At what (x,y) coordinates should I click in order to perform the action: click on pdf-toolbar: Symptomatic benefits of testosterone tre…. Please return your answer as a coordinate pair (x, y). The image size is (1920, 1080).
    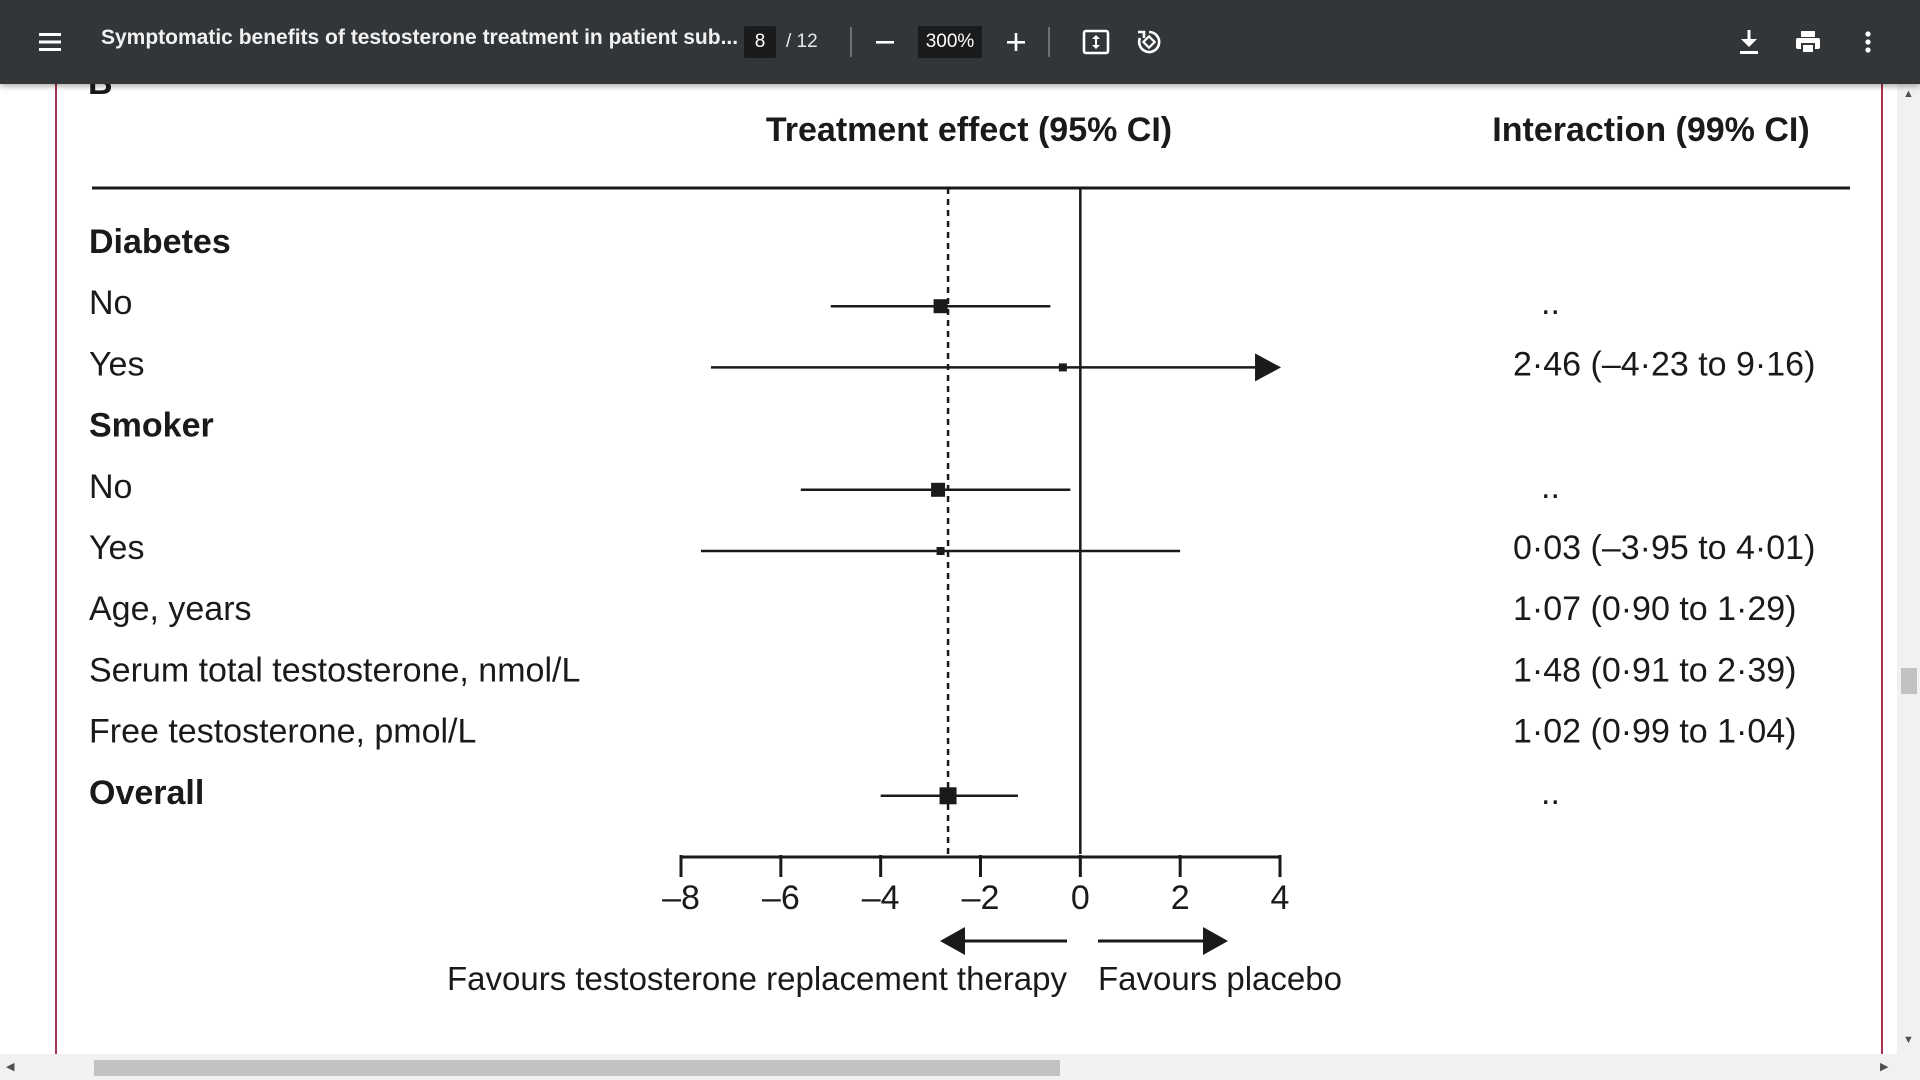
    Looking at the image, I should click on (960, 42).